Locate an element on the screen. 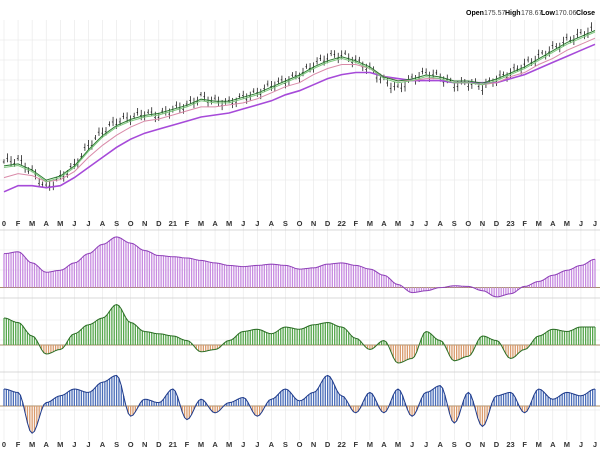 This screenshot has height=455, width=600. x-axis-bottom-tick-label: 22 is located at coordinates (342, 444).